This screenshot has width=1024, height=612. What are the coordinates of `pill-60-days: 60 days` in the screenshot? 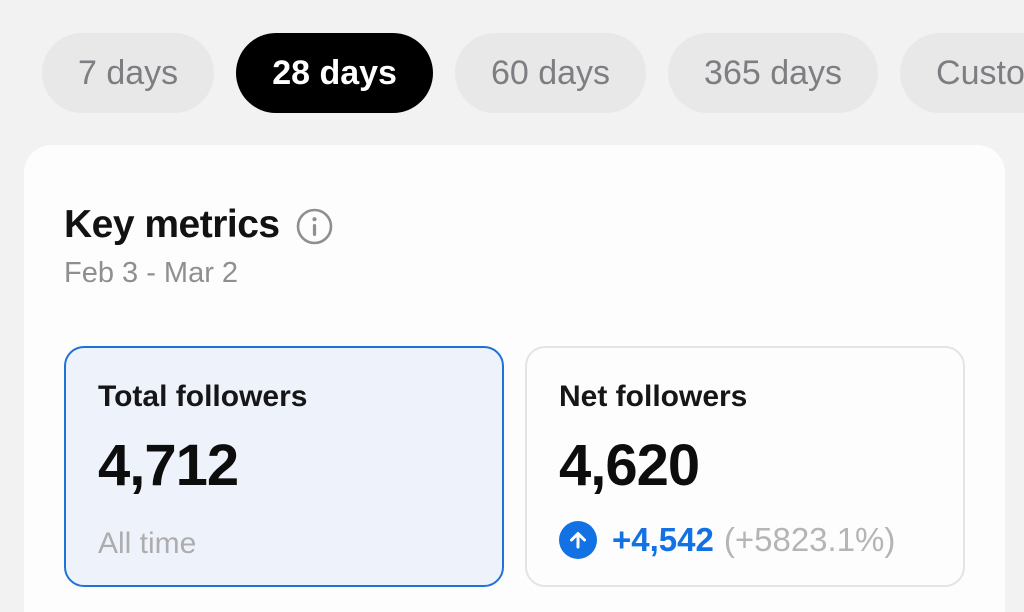 It's located at (550, 73).